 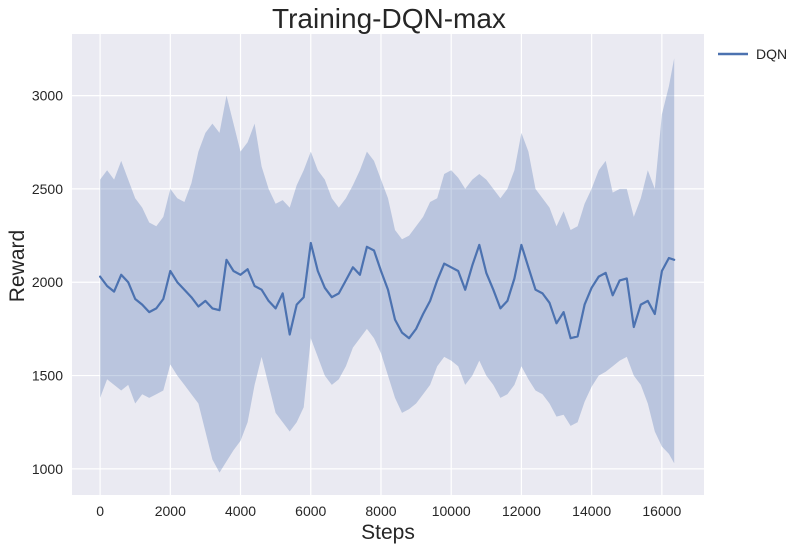 What do you see at coordinates (100, 511) in the screenshot?
I see `x-tick-label: 0` at bounding box center [100, 511].